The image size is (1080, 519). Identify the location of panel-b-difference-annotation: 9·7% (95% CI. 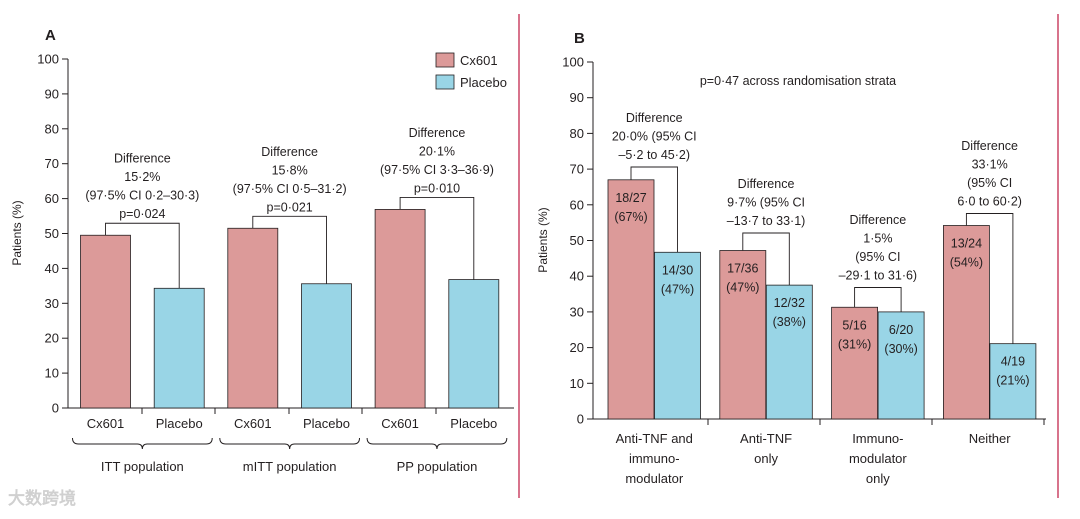
(766, 203).